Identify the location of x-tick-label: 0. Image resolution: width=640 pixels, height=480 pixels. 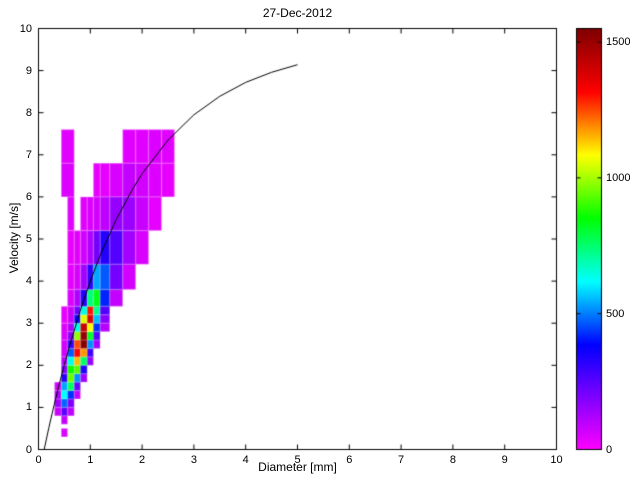
(38, 460).